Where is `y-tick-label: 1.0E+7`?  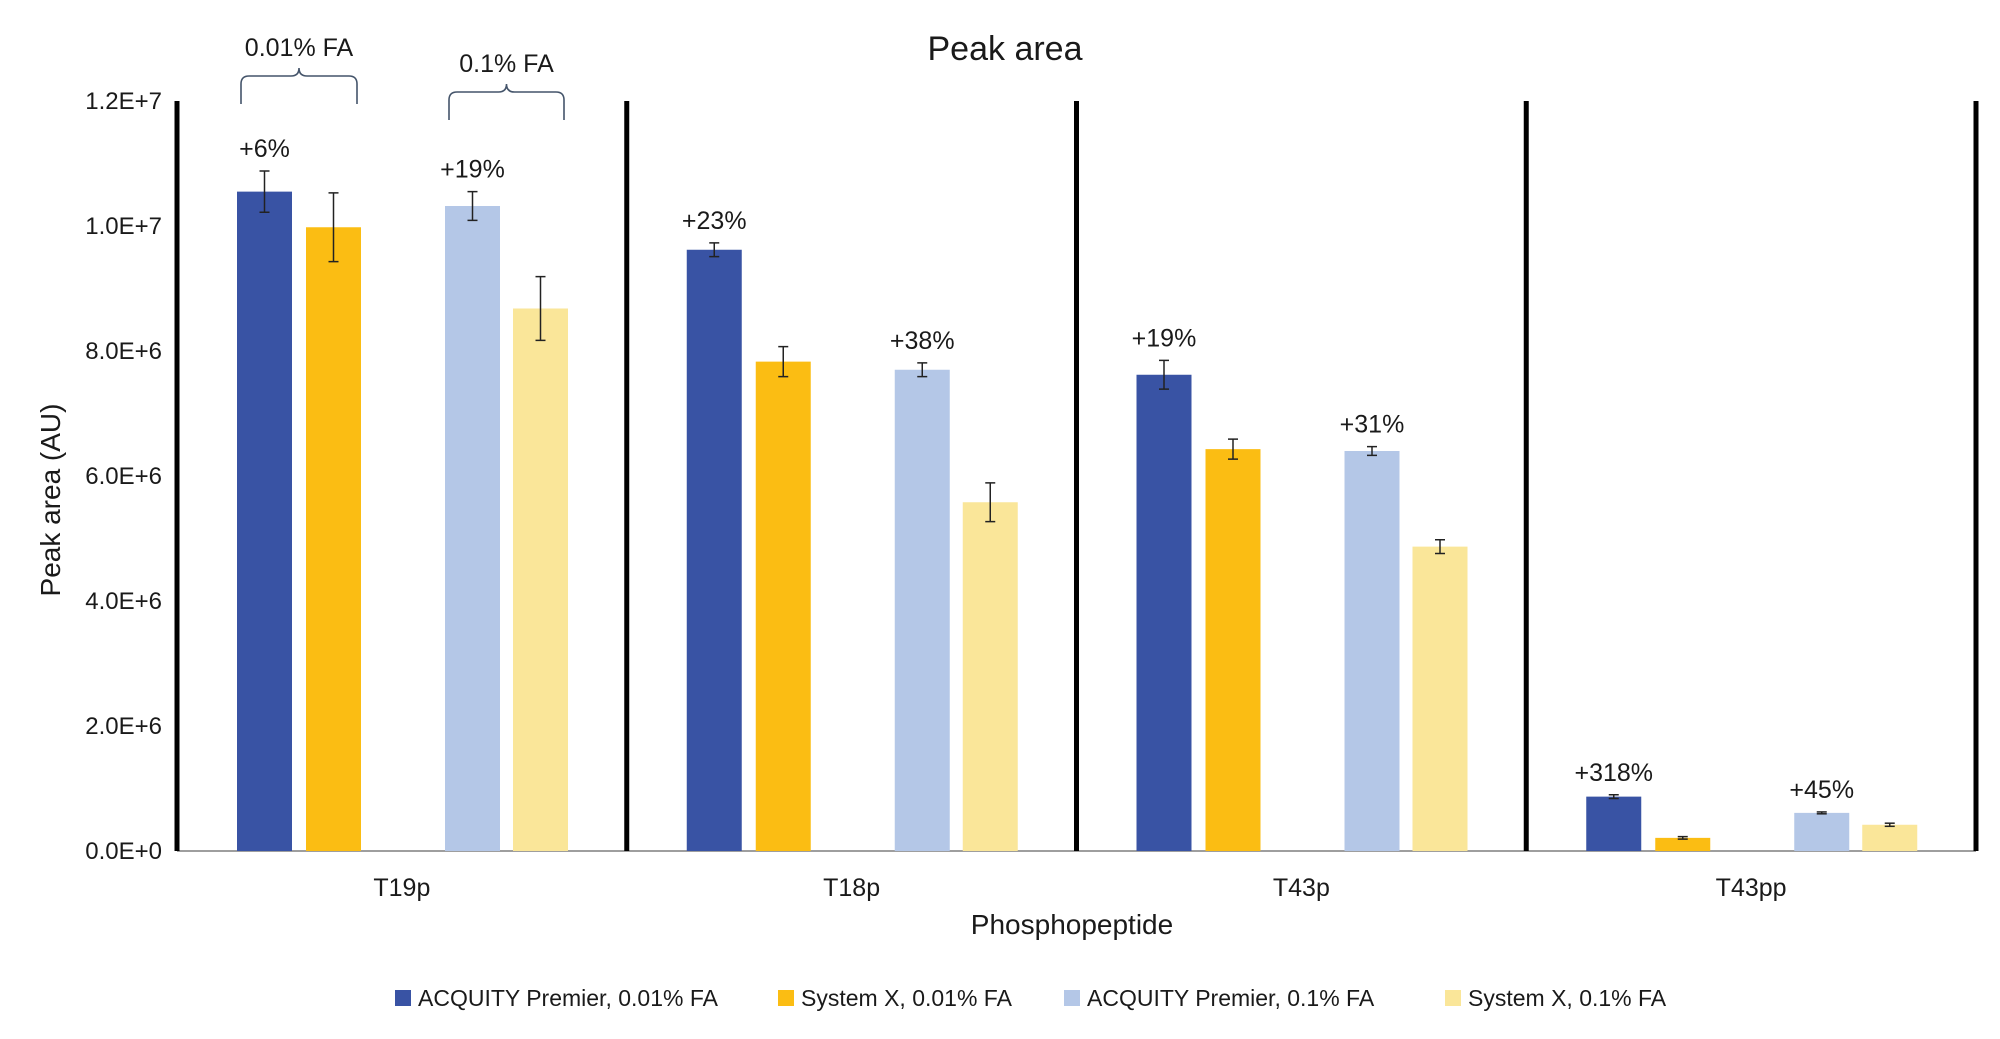 y-tick-label: 1.0E+7 is located at coordinates (123, 226).